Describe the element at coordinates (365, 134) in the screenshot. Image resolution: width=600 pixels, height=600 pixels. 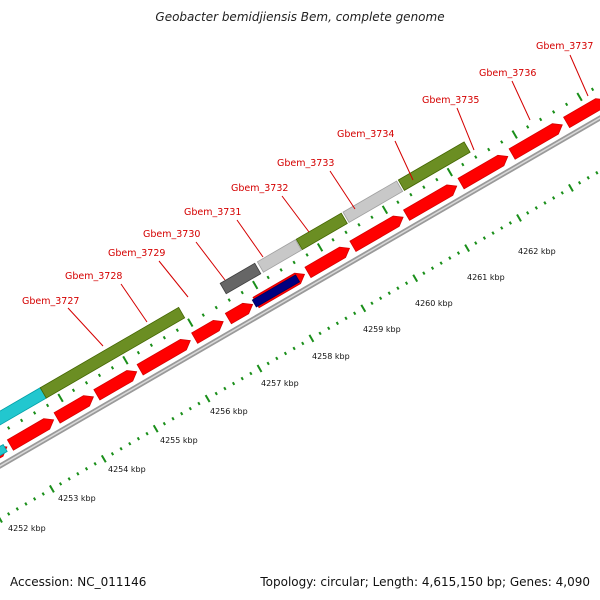
I see `gene-label: Gbem_3734` at that location.